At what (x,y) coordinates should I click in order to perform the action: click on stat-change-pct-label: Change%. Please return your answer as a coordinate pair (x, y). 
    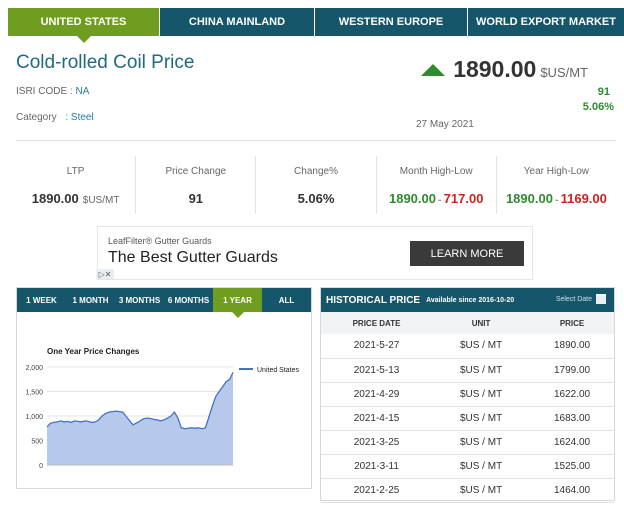
    Looking at the image, I should click on (316, 171).